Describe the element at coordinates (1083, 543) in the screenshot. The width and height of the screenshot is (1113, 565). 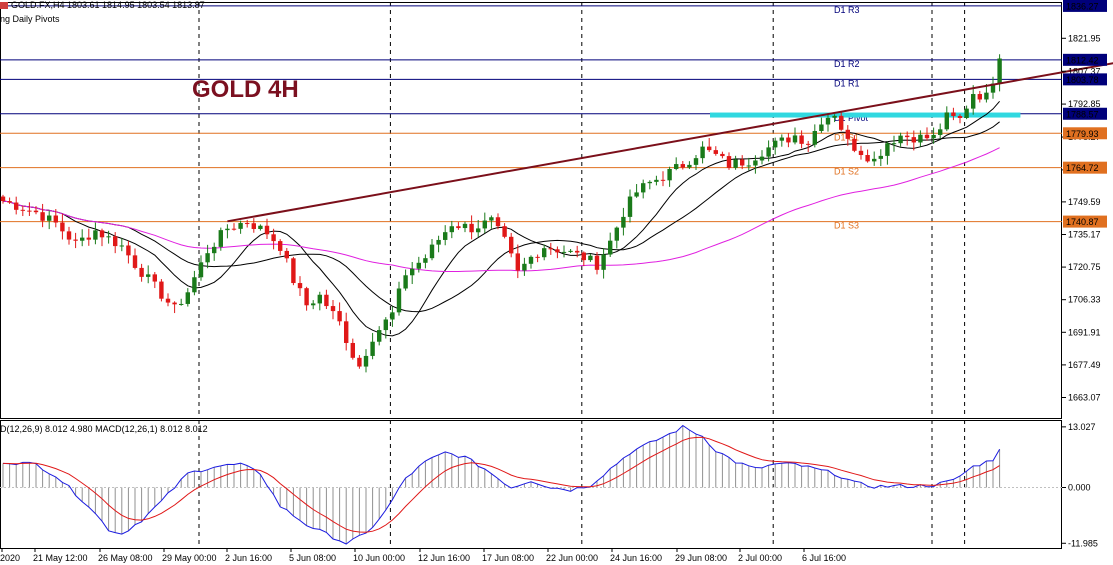
I see `macd-tick-label: -11.985` at that location.